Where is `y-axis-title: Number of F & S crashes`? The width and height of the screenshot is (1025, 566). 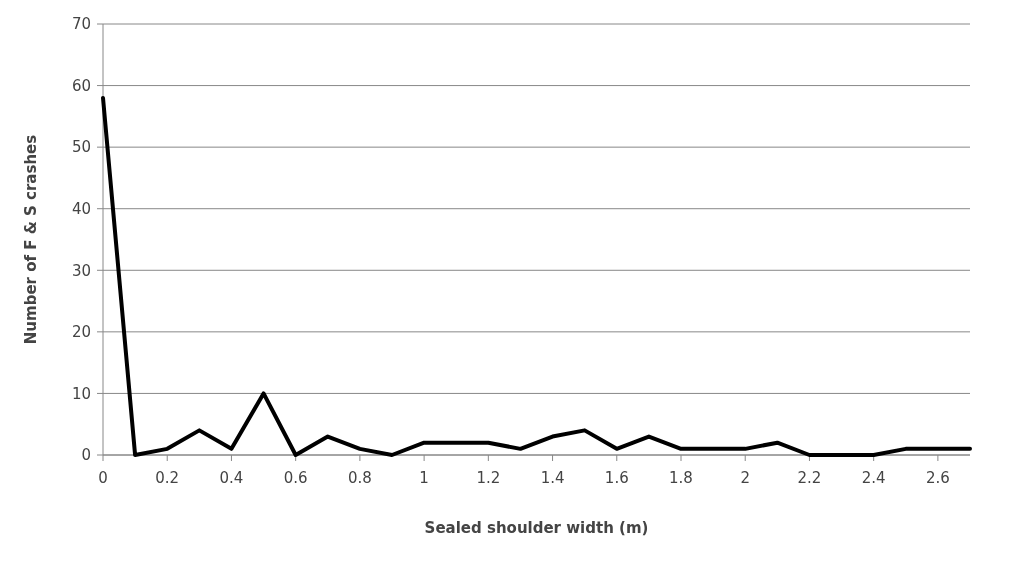 y-axis-title: Number of F & S crashes is located at coordinates (31, 239).